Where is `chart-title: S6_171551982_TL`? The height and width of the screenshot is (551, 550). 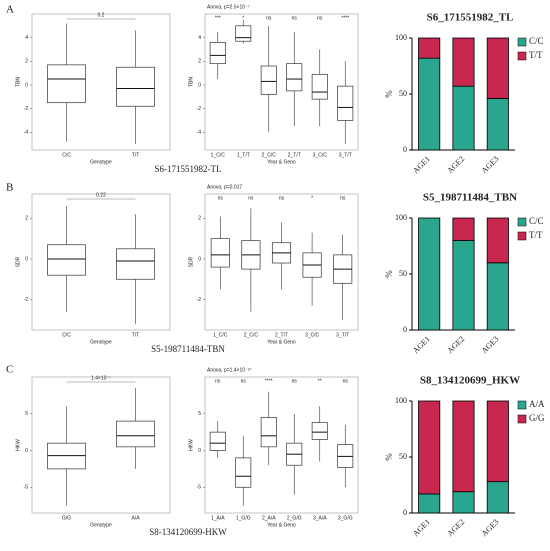
chart-title: S6_171551982_TL is located at coordinates (470, 18).